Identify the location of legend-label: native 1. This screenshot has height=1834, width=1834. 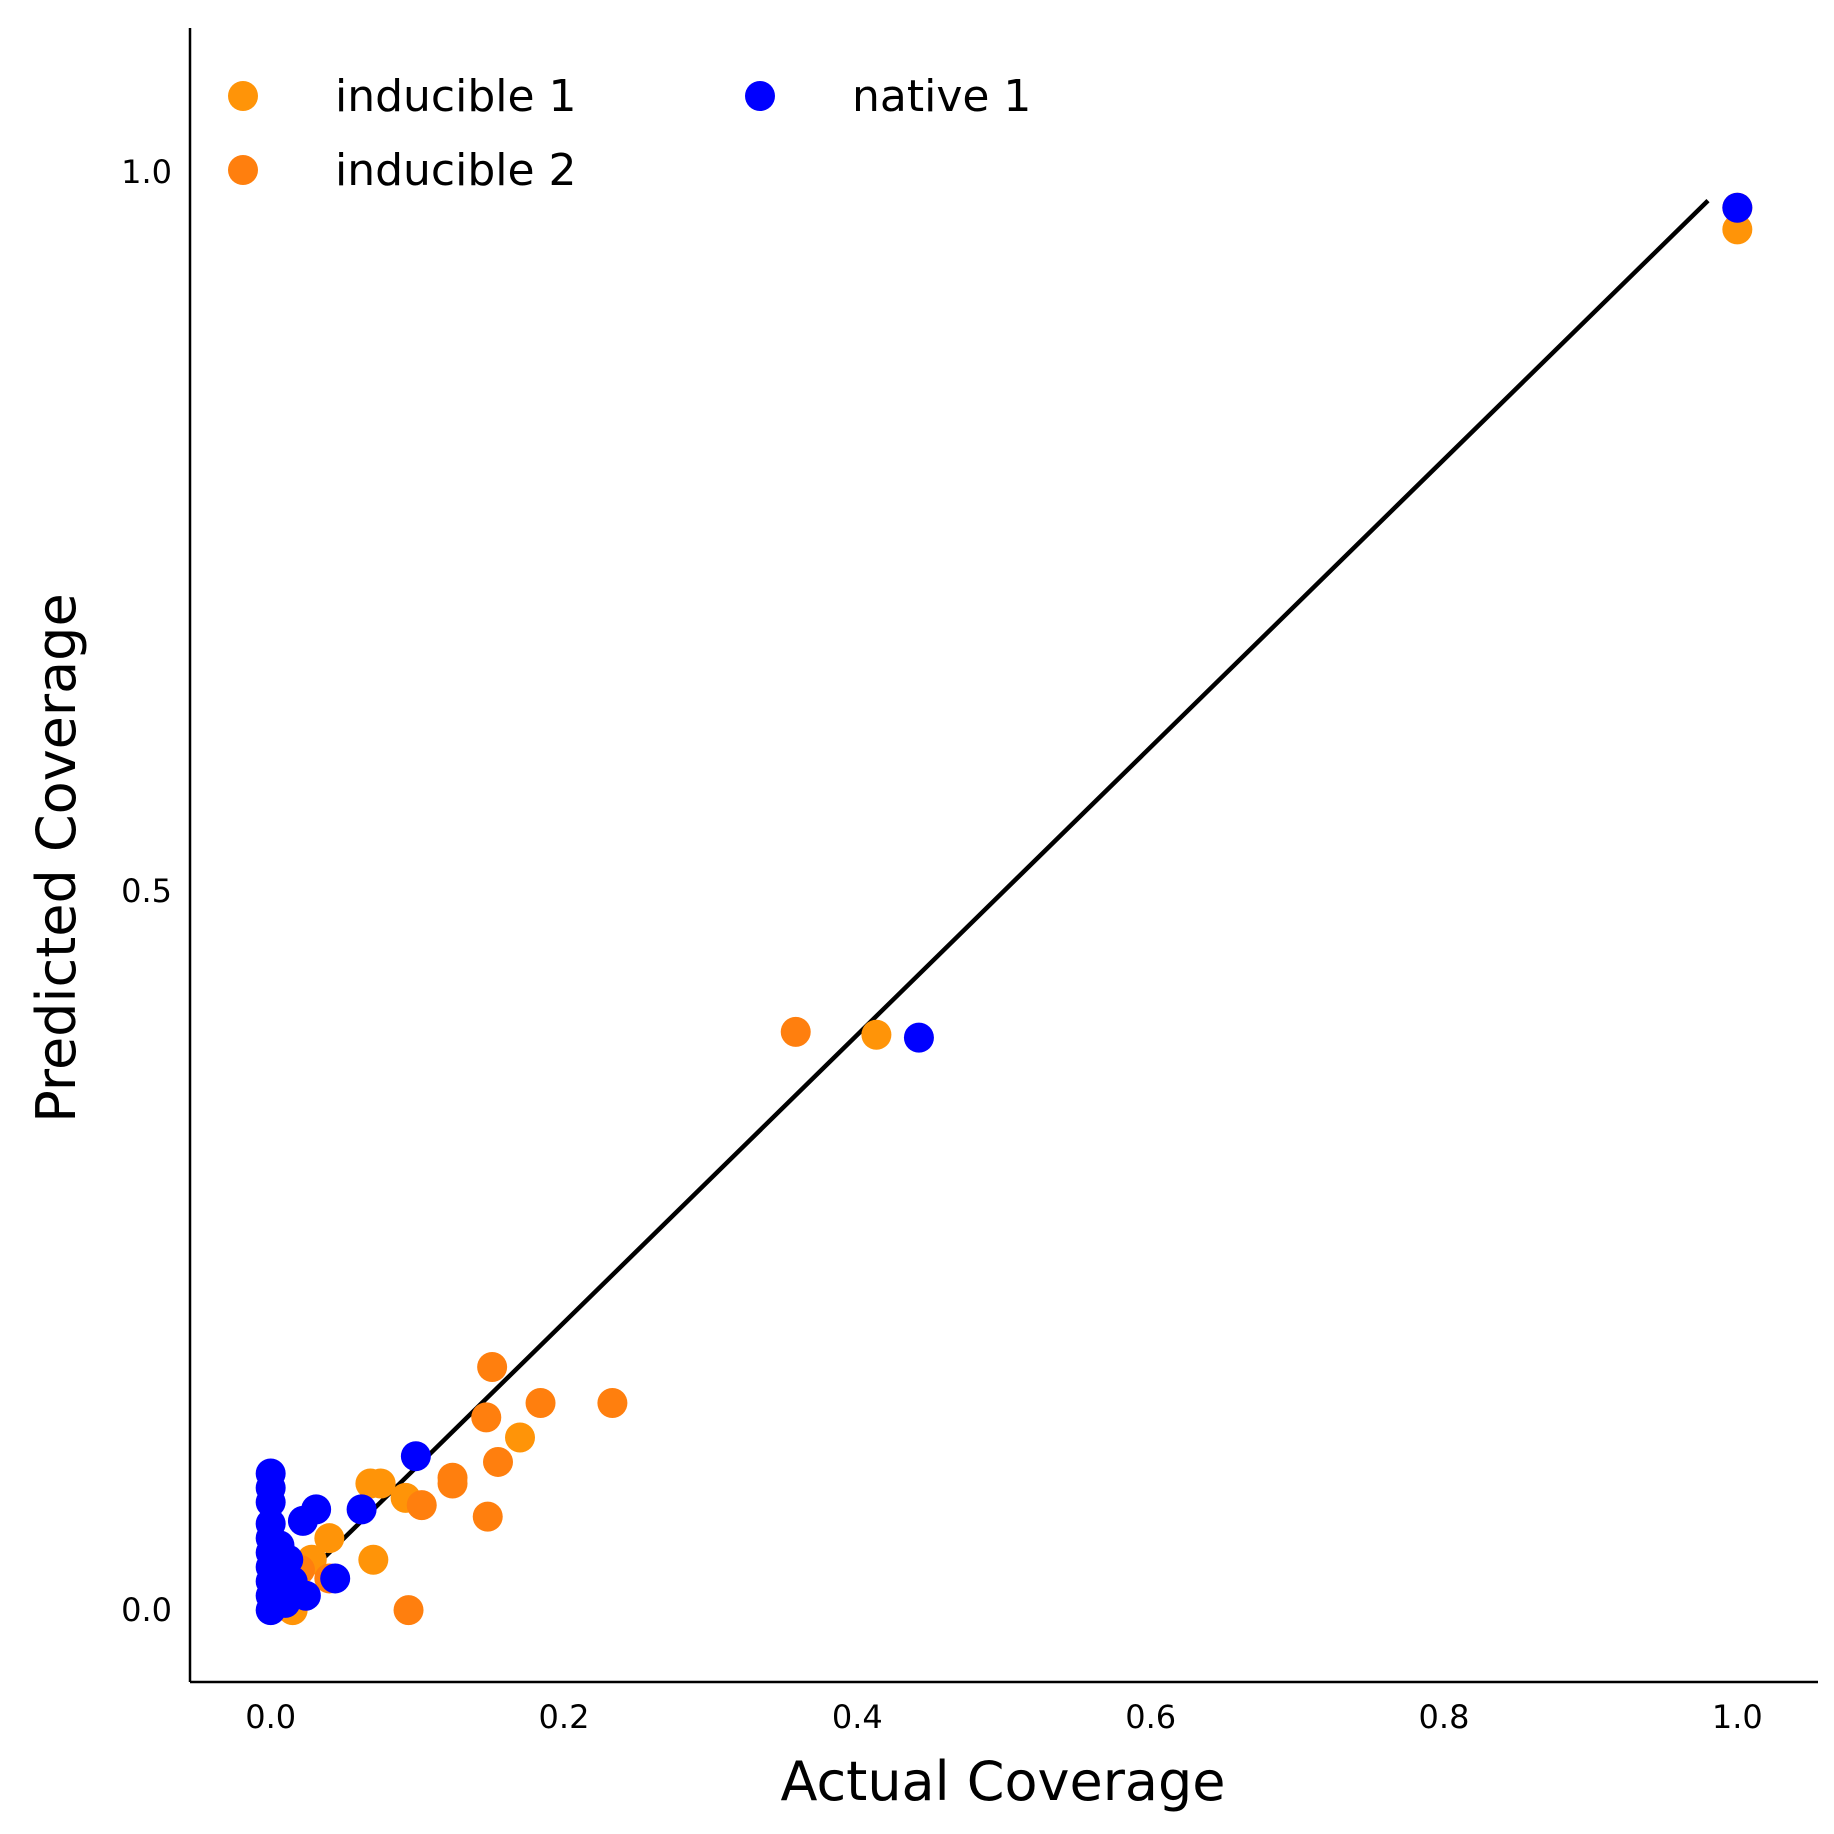
(941, 96).